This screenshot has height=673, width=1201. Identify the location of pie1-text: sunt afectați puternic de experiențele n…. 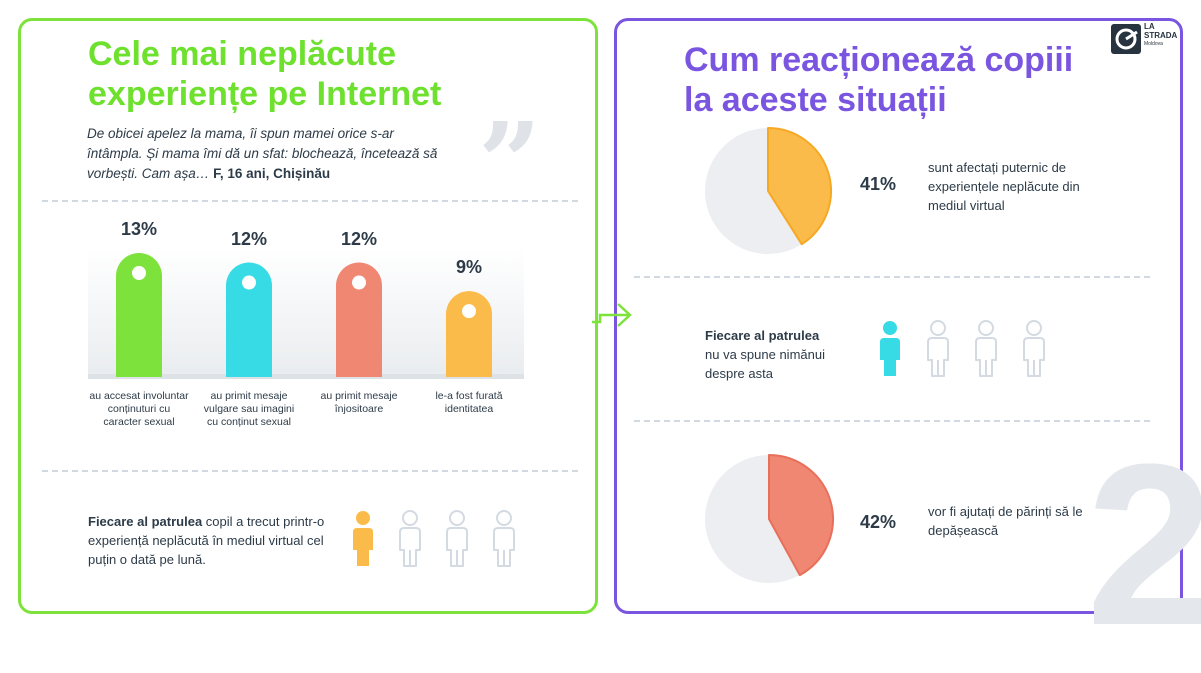
(1004, 186).